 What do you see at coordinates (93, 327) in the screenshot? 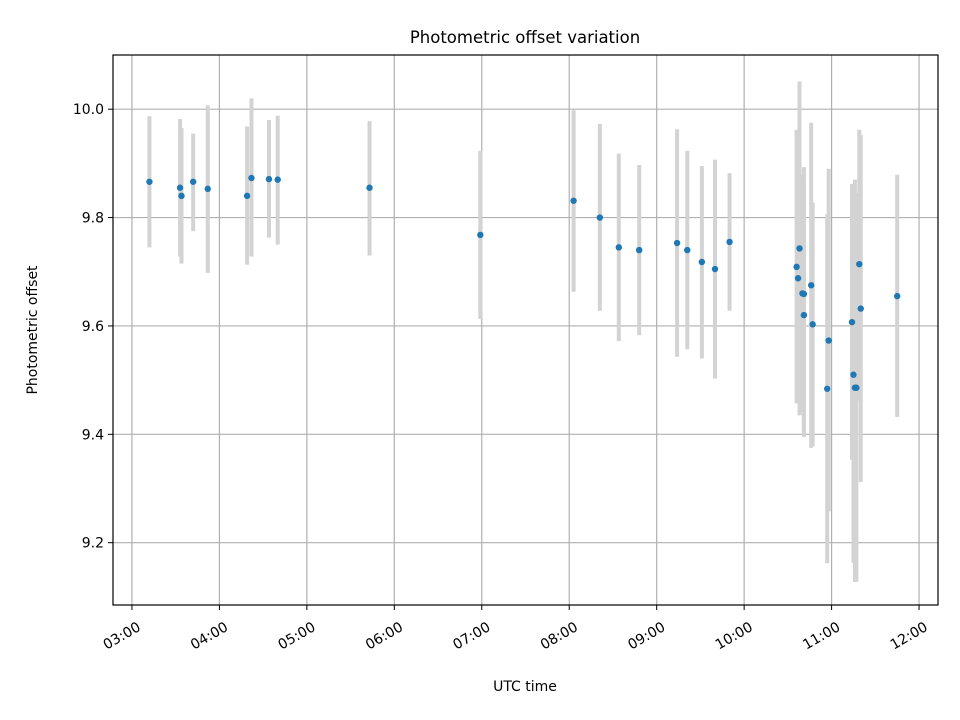
I see `y-tick-label: 9.6` at bounding box center [93, 327].